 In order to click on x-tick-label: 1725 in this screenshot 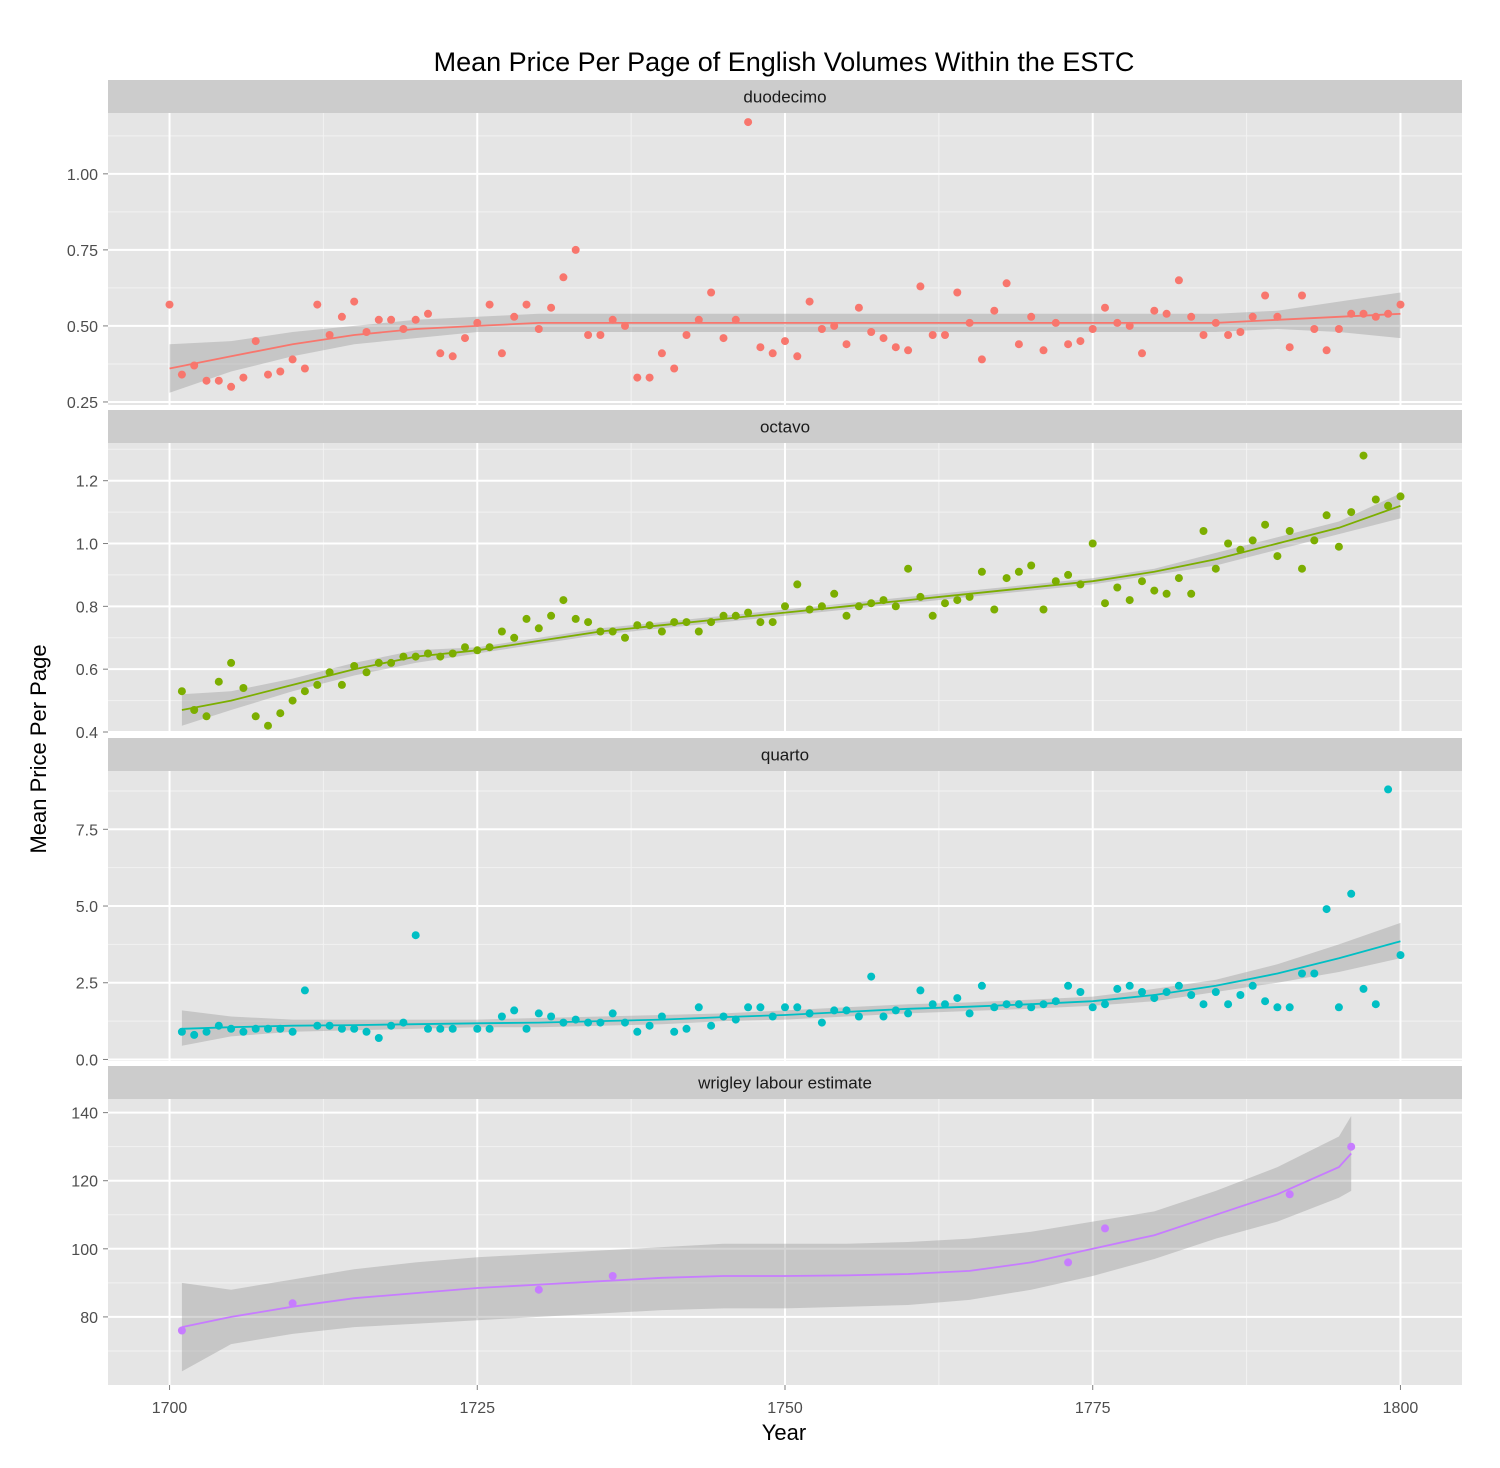, I will do `click(477, 1408)`.